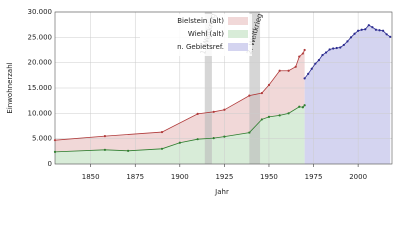 The image size is (400, 240). Describe the element at coordinates (200, 47) in the screenshot. I see `legend-label: n. Gebietsref.` at that location.